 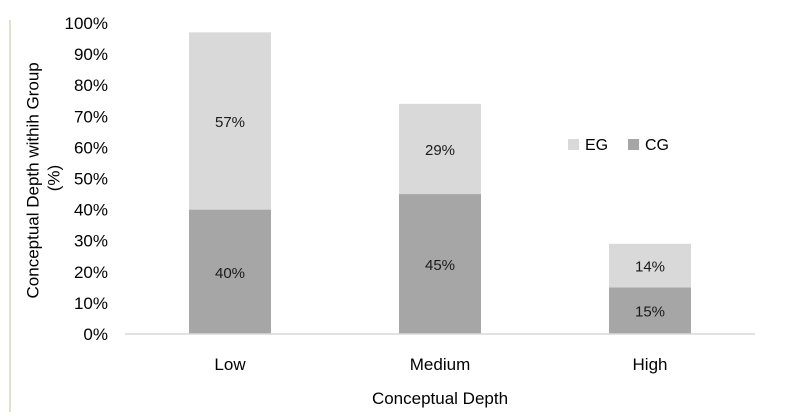 I want to click on data-label-eg-low: 57%, so click(x=230, y=122).